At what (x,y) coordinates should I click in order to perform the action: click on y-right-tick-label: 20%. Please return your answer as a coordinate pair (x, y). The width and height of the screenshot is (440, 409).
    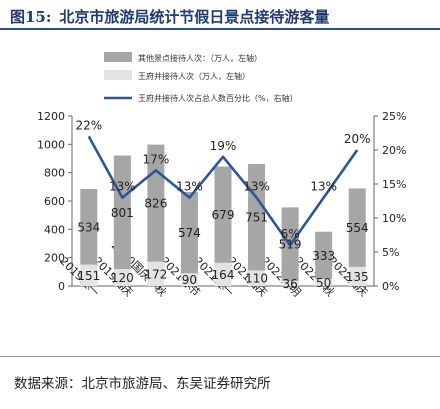
    Looking at the image, I should click on (394, 150).